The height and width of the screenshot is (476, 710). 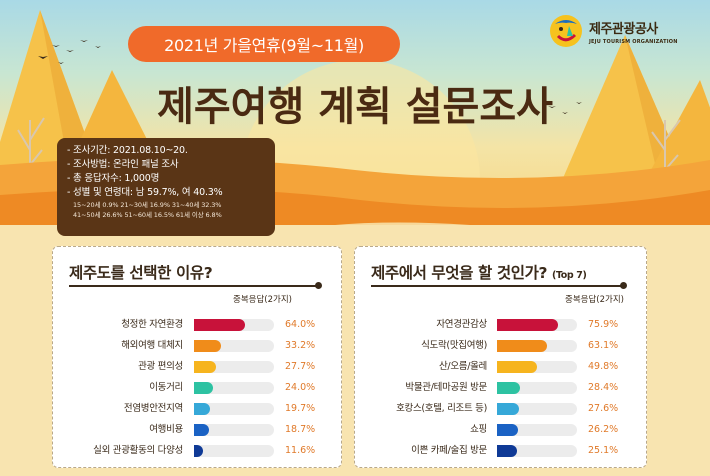 I want to click on data-label: 49.8%, so click(x=603, y=366).